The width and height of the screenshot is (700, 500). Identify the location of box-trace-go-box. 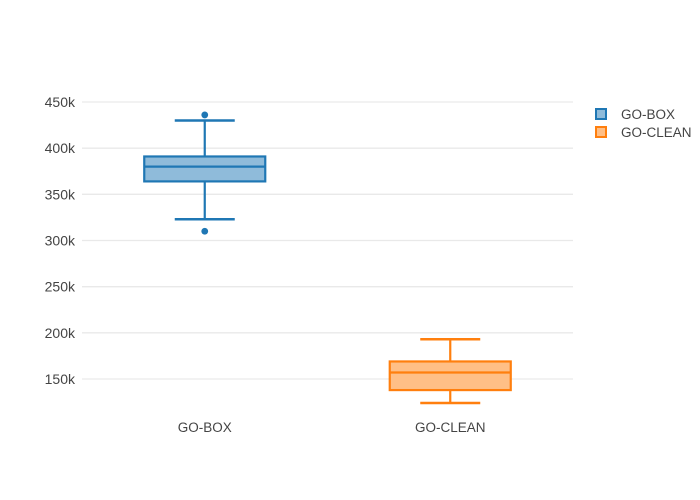
(205, 173).